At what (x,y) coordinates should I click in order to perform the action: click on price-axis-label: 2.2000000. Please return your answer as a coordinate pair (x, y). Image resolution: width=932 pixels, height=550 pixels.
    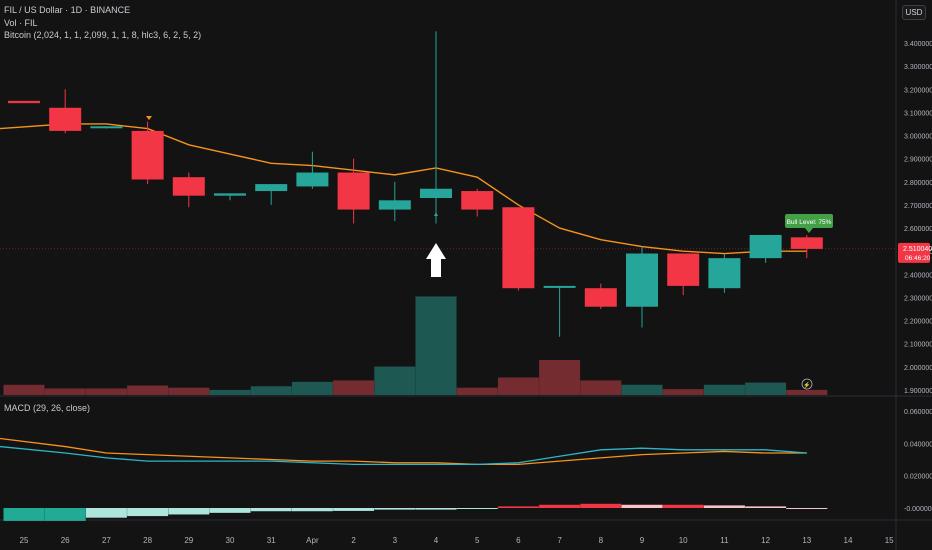
    Looking at the image, I should click on (918, 322).